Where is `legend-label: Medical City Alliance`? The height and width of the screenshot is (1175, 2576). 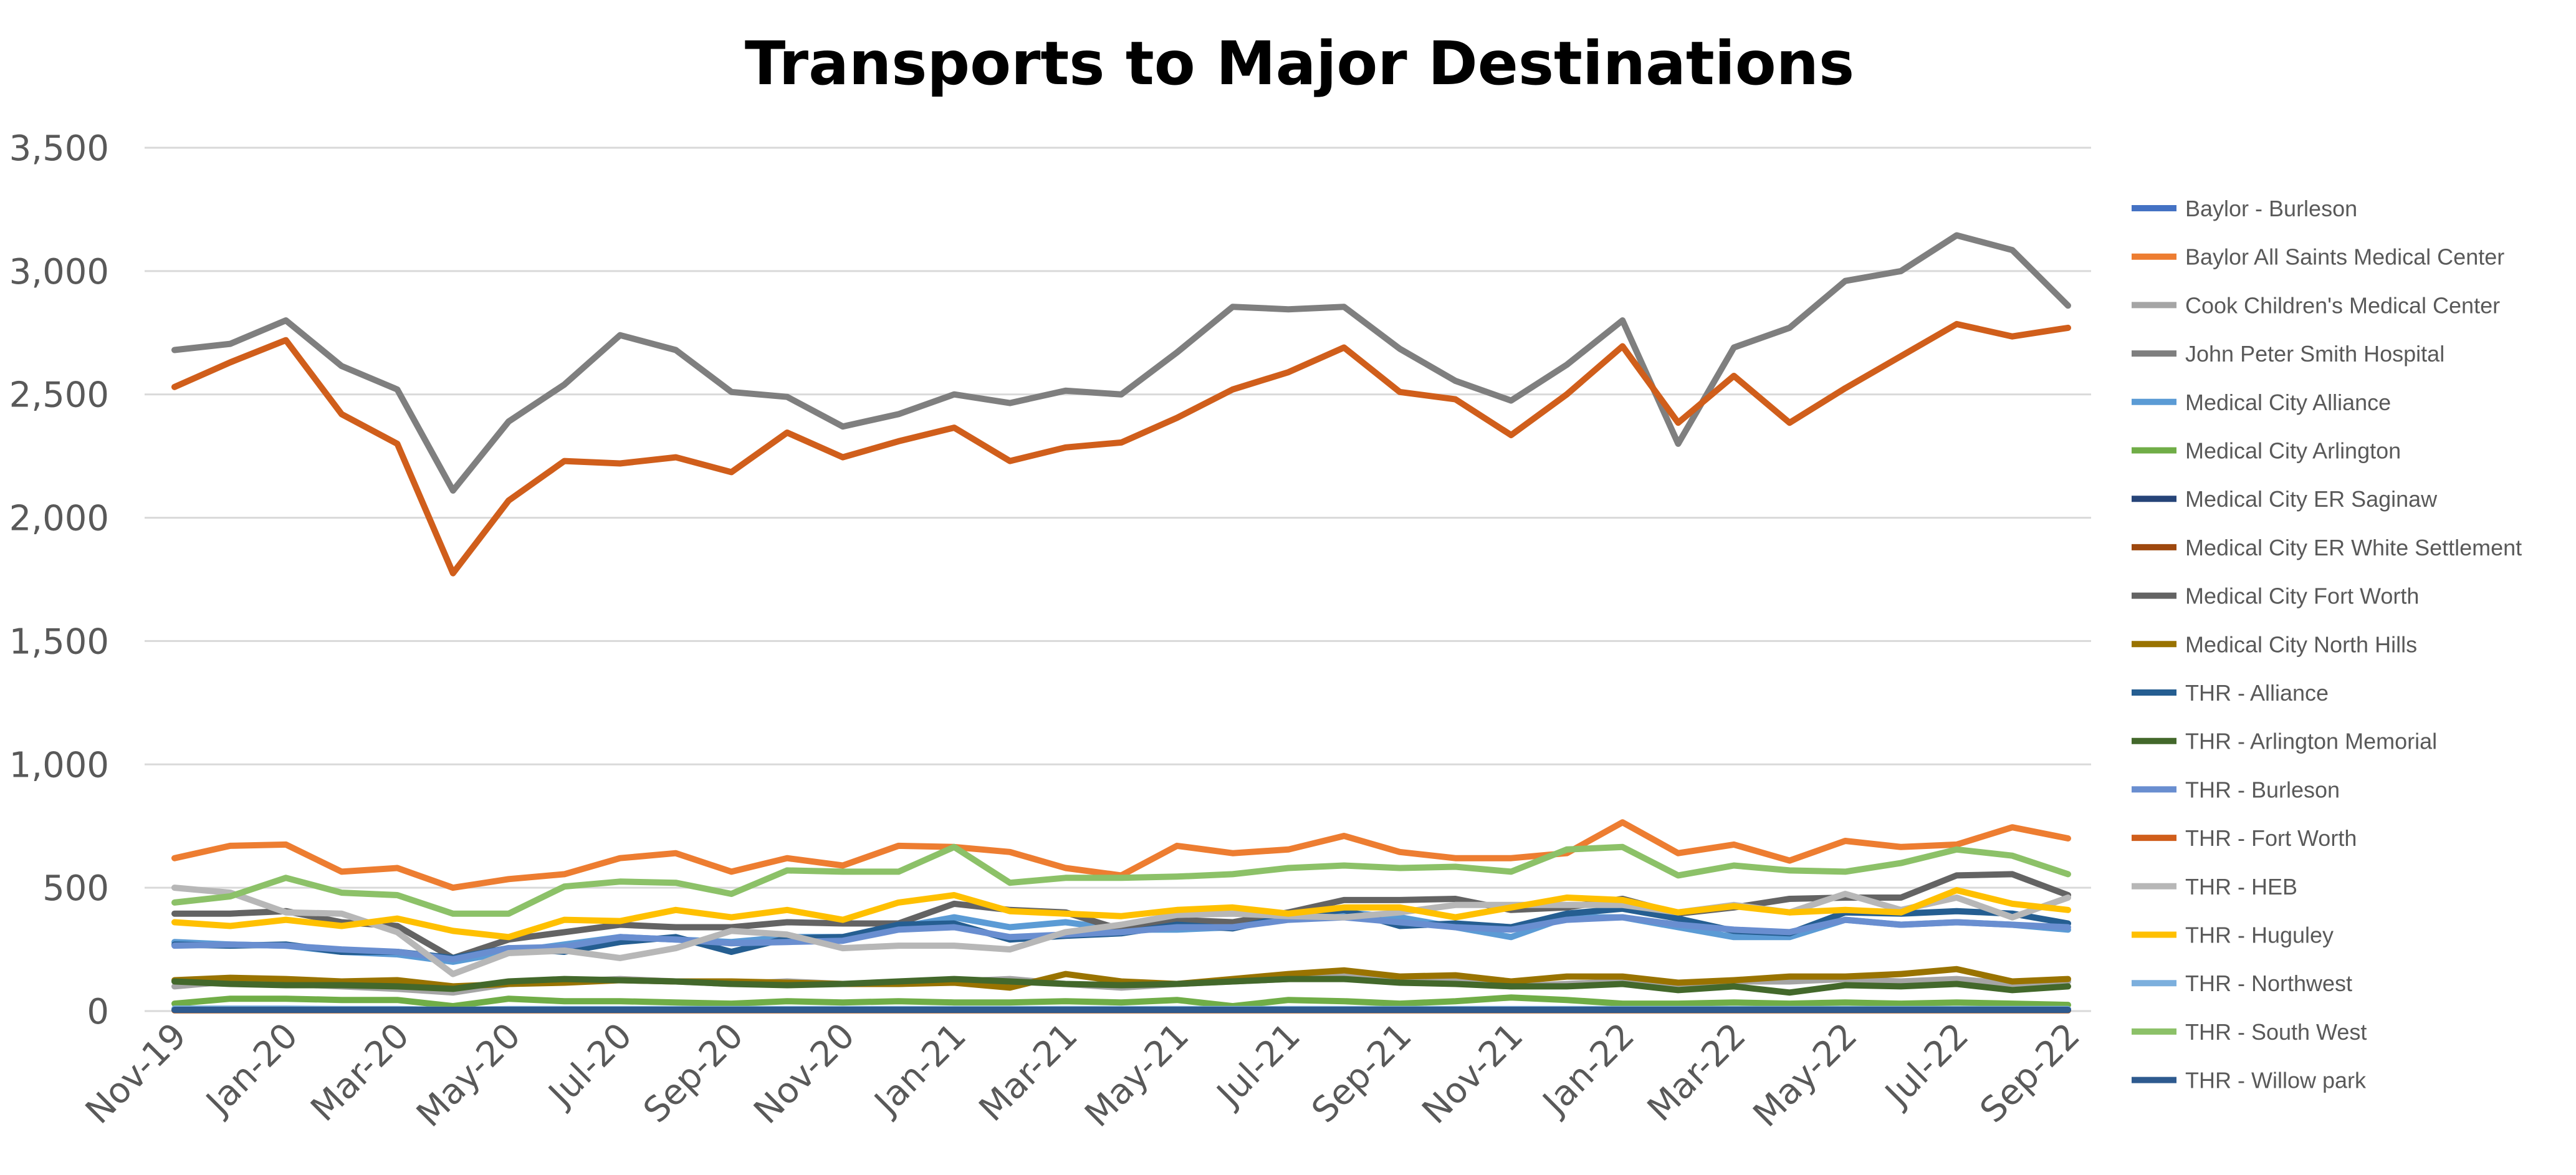 legend-label: Medical City Alliance is located at coordinates (2288, 402).